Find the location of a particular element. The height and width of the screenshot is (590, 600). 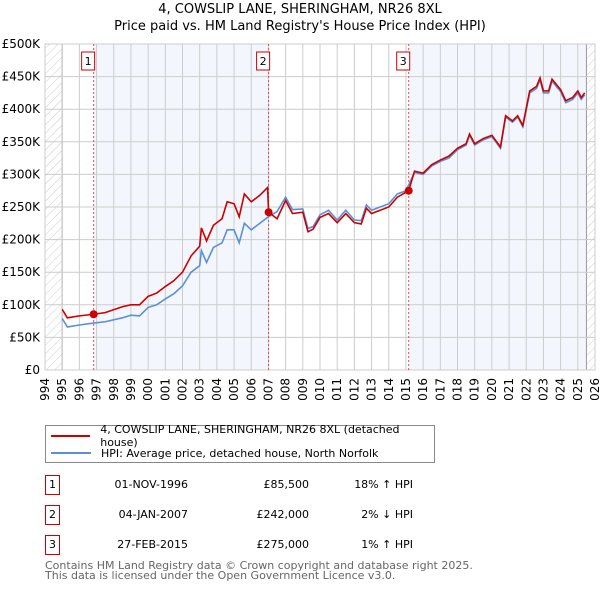

x-tick-label: 2013 is located at coordinates (372, 389).